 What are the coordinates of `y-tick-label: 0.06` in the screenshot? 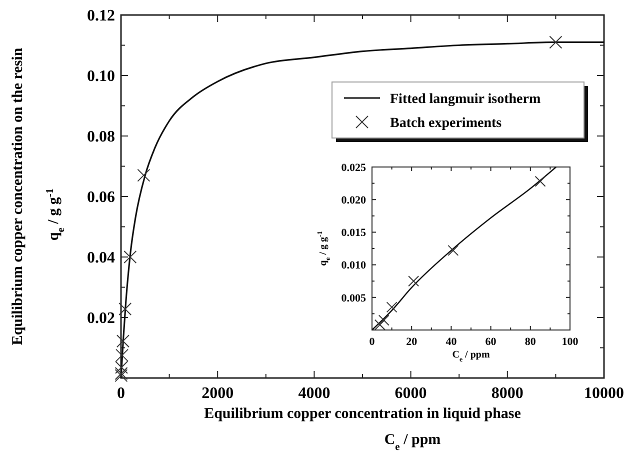 It's located at (101, 197).